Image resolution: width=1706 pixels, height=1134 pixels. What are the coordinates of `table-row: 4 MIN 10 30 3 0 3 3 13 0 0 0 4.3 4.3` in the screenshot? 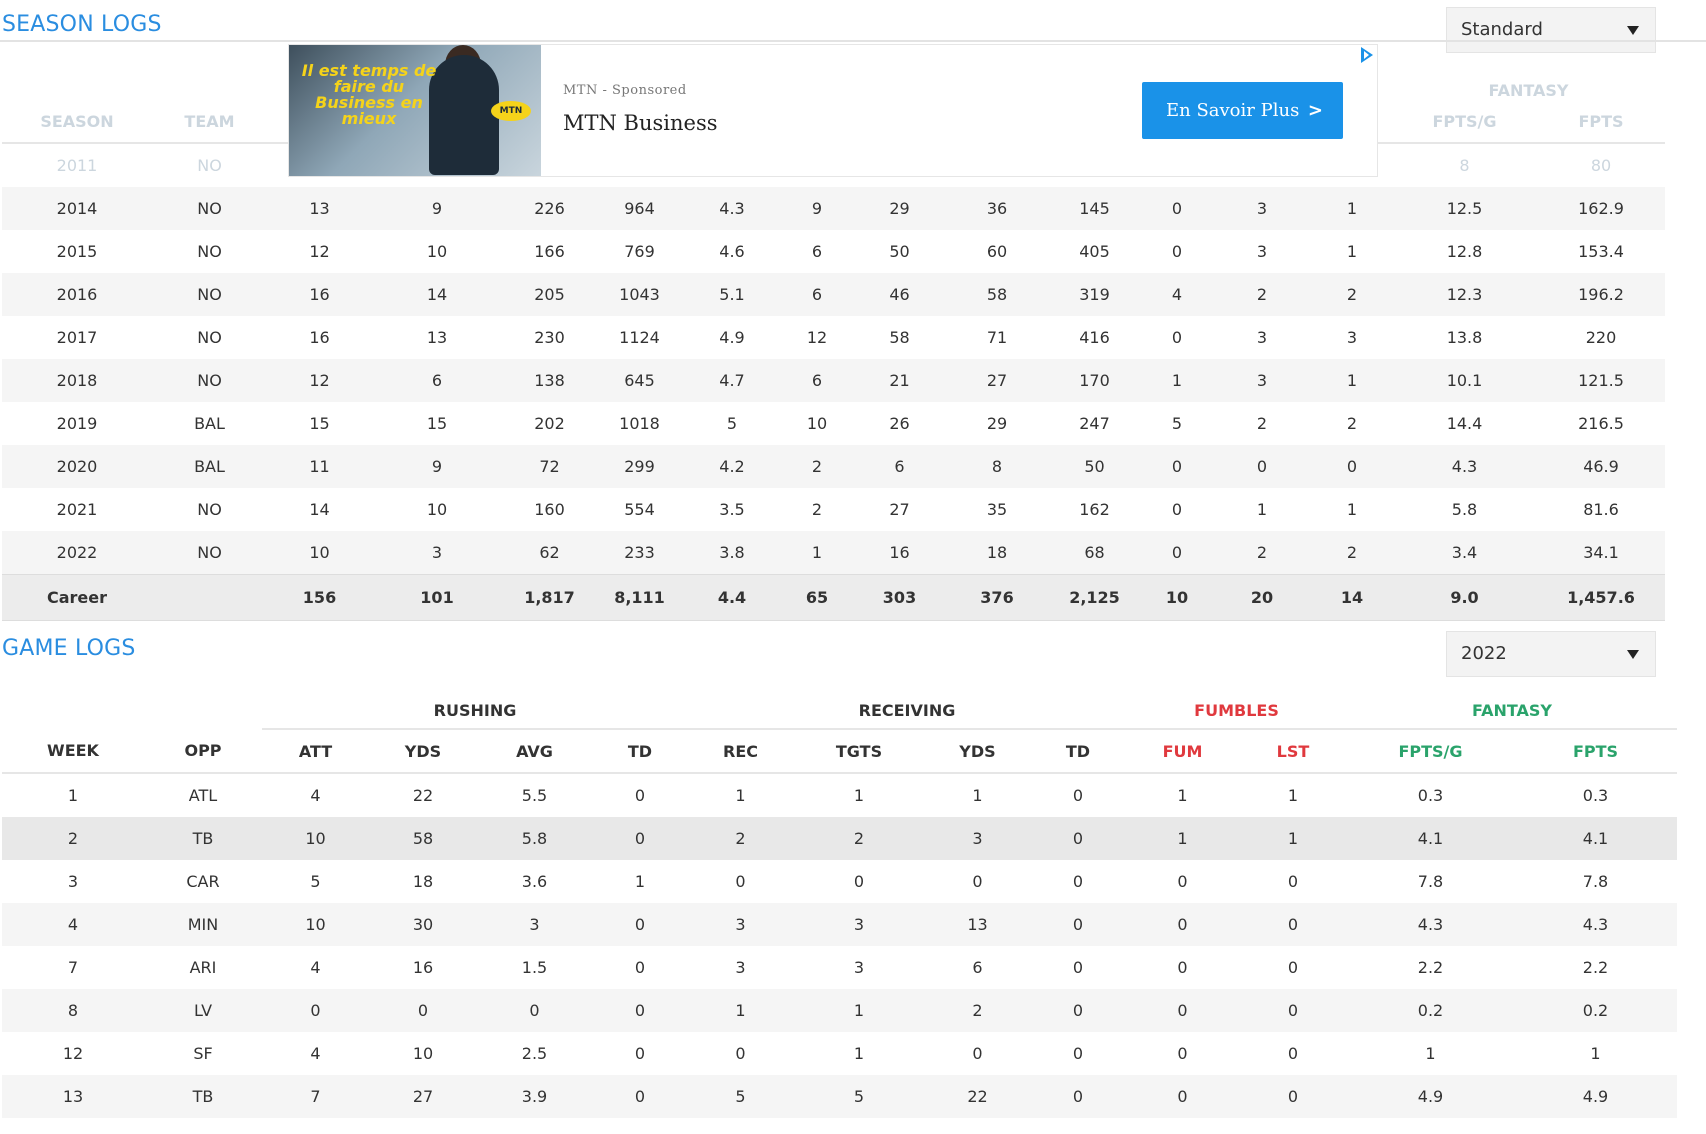 It's located at (839, 924).